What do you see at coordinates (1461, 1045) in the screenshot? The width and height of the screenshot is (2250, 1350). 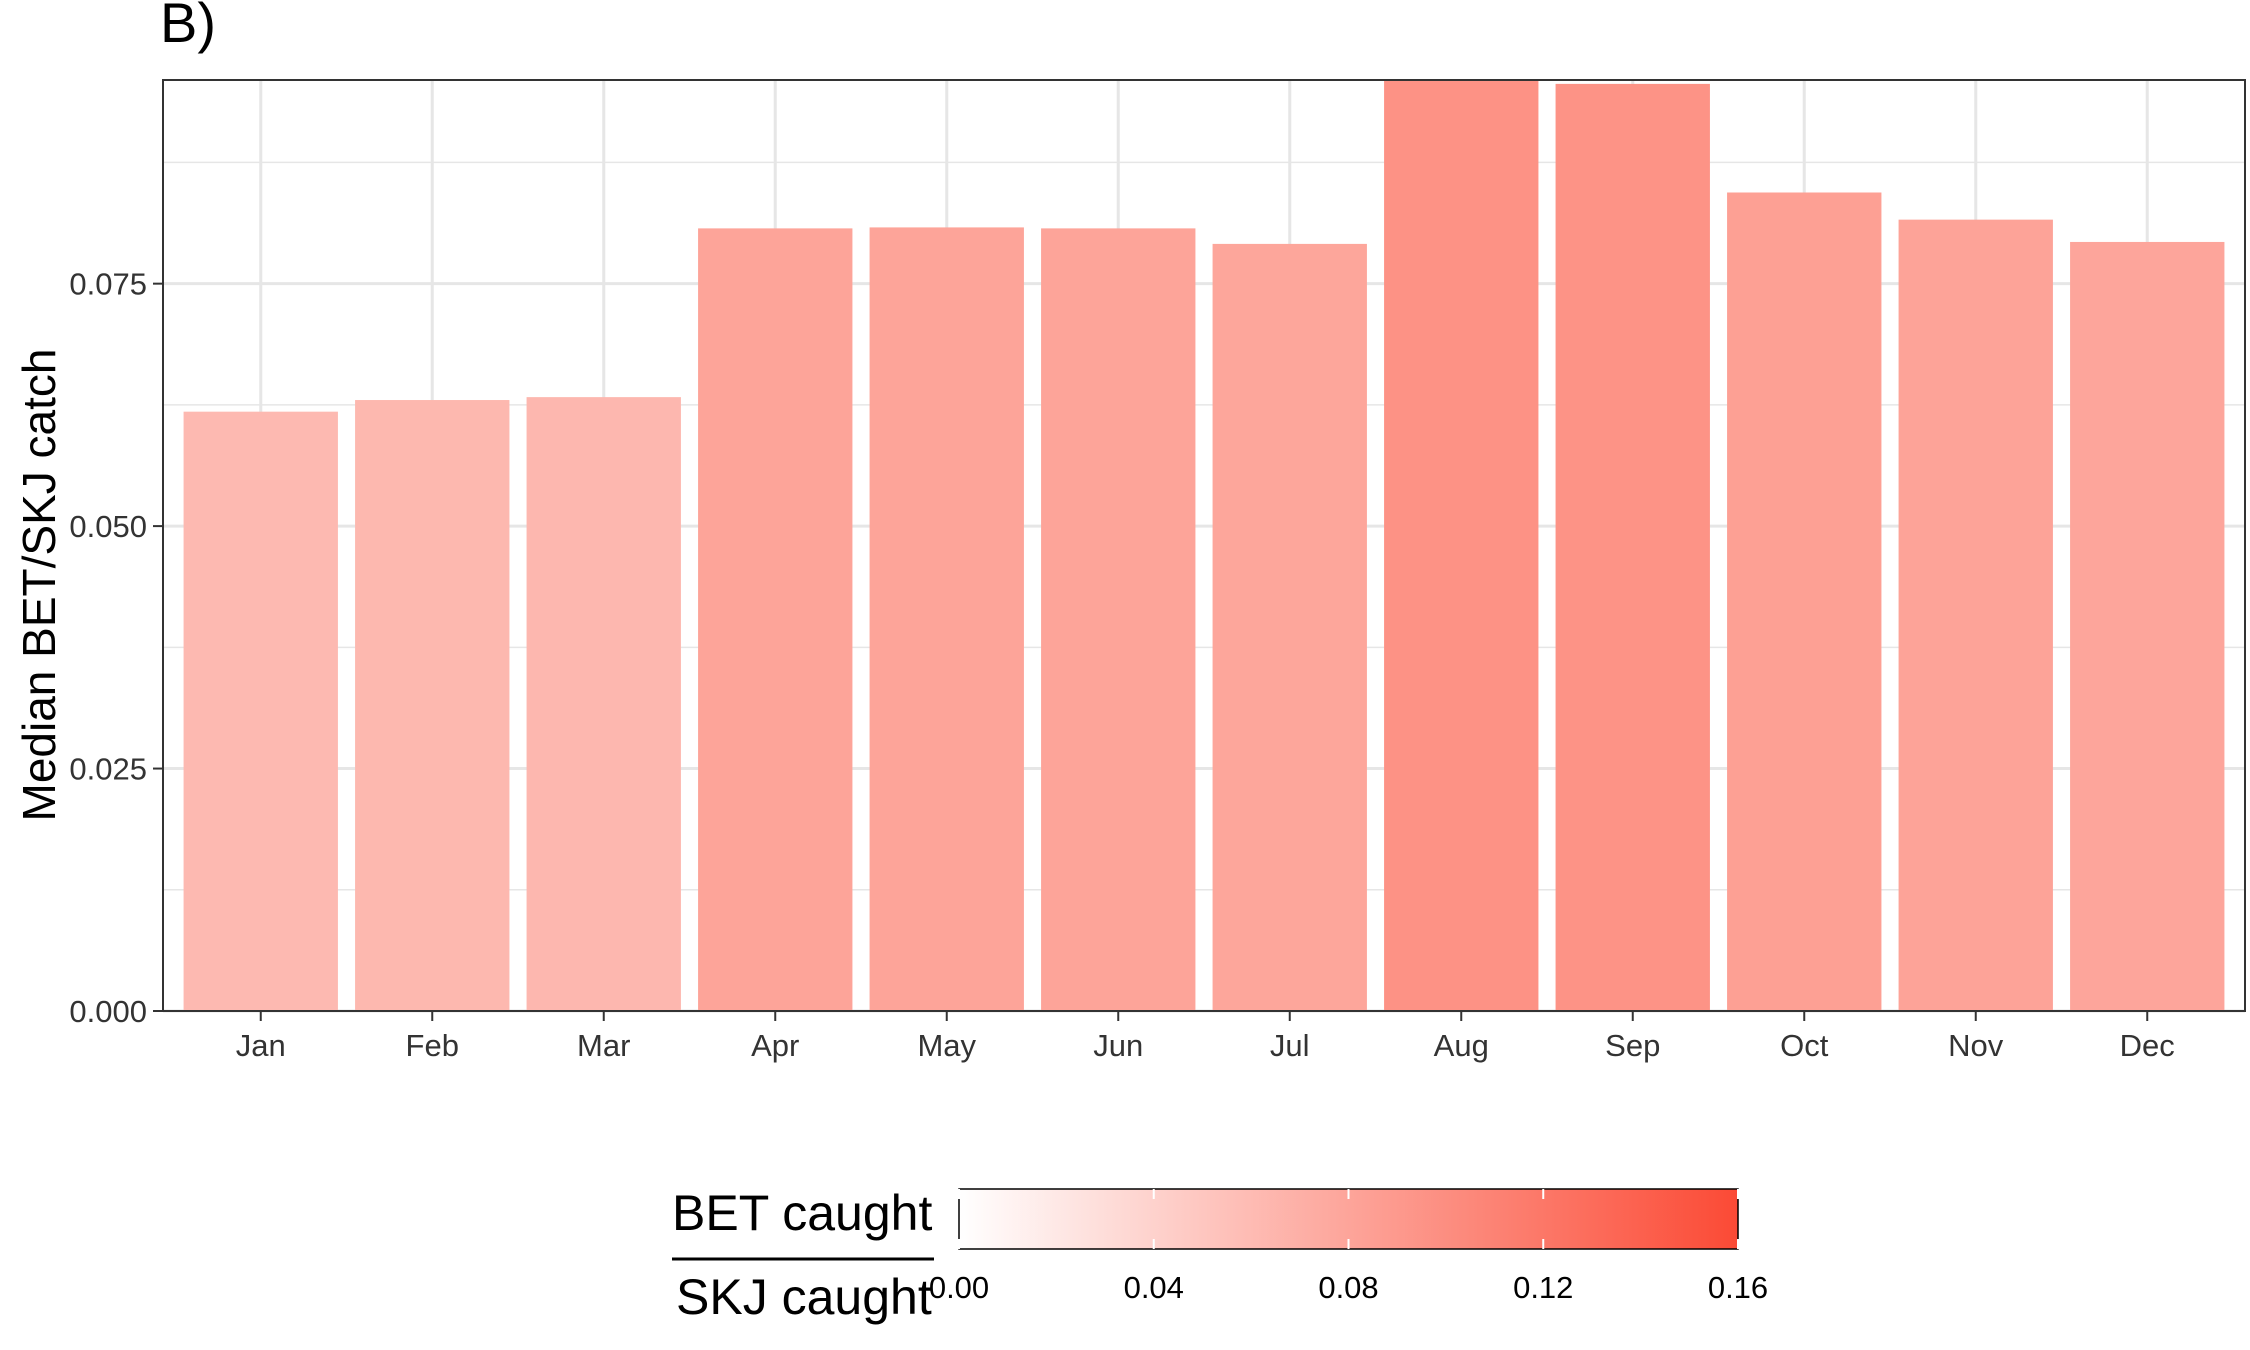 I see `x-tick-label-aug: Aug` at bounding box center [1461, 1045].